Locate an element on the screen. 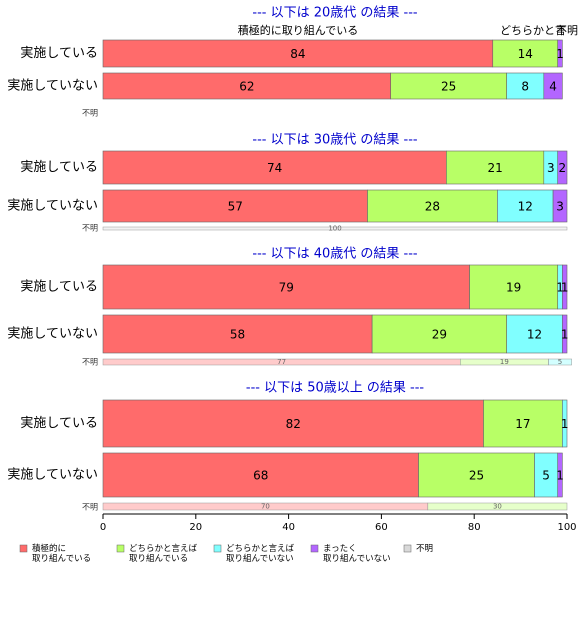 This screenshot has height=636, width=580. data-label: 17 is located at coordinates (522, 424).